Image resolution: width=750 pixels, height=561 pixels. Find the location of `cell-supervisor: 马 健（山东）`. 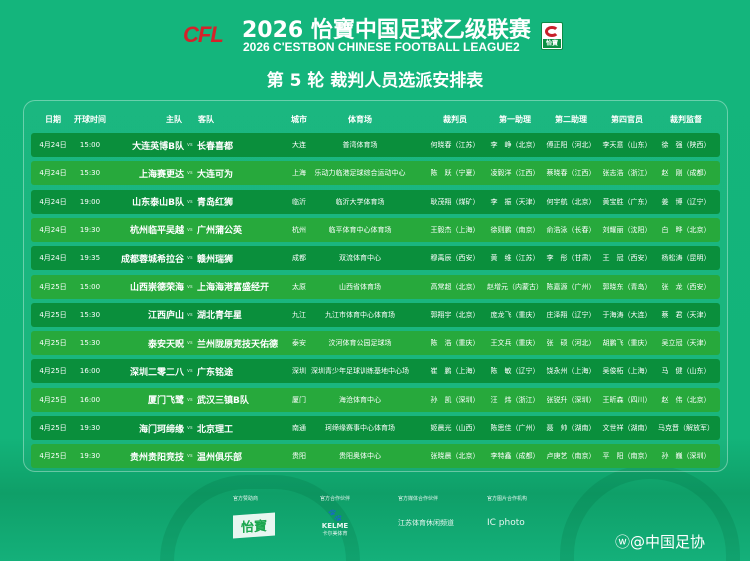

cell-supervisor: 马 健（山东） is located at coordinates (686, 371).